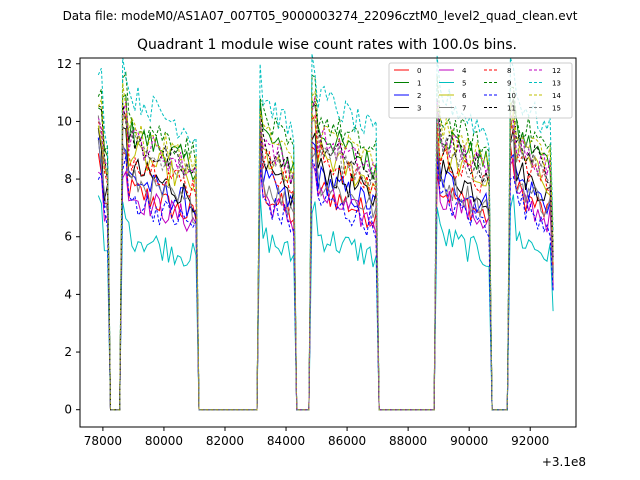 The width and height of the screenshot is (640, 480). Describe the element at coordinates (64, 121) in the screenshot. I see `y-tick-label: 10` at that location.